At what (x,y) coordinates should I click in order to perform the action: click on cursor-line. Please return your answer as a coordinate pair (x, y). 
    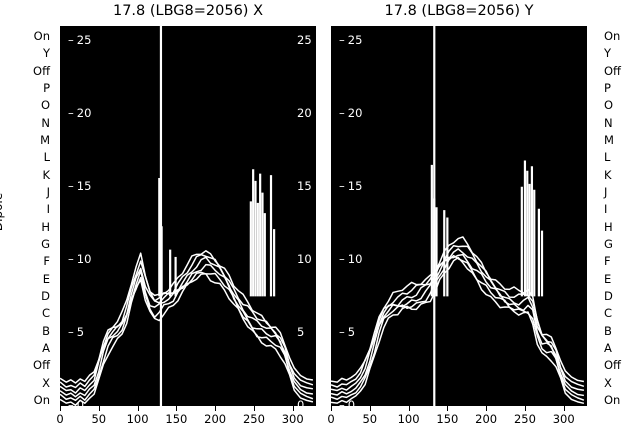
    Looking at the image, I should click on (161, 216).